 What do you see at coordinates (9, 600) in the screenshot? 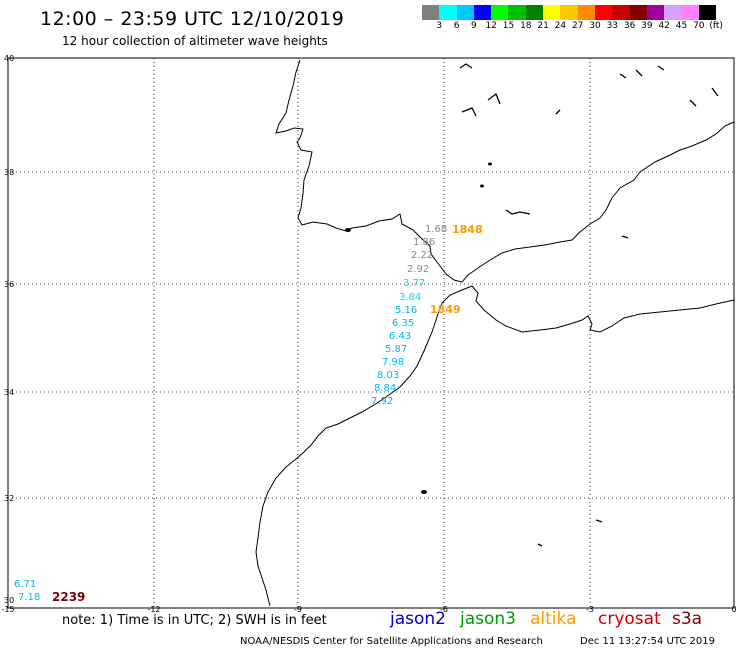
I see `latitude-label: 30` at bounding box center [9, 600].